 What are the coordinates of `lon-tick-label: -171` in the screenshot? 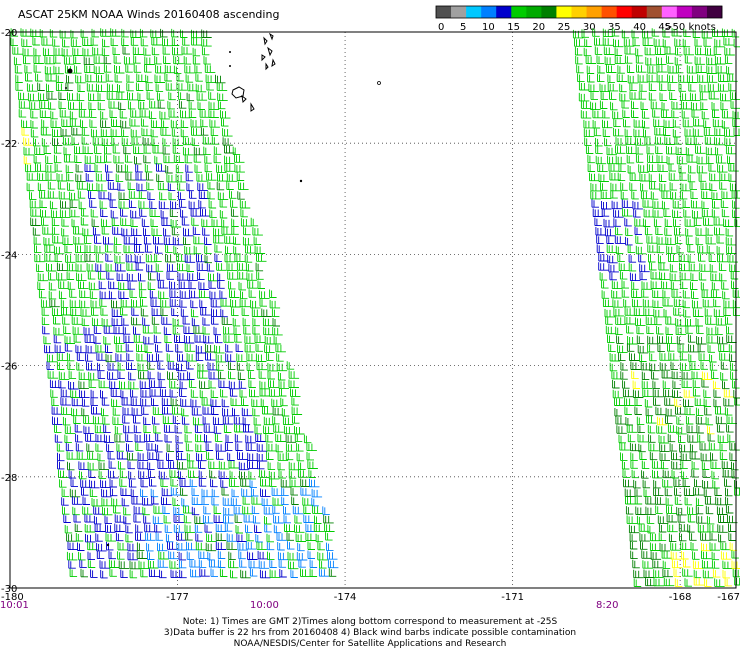 It's located at (512, 597).